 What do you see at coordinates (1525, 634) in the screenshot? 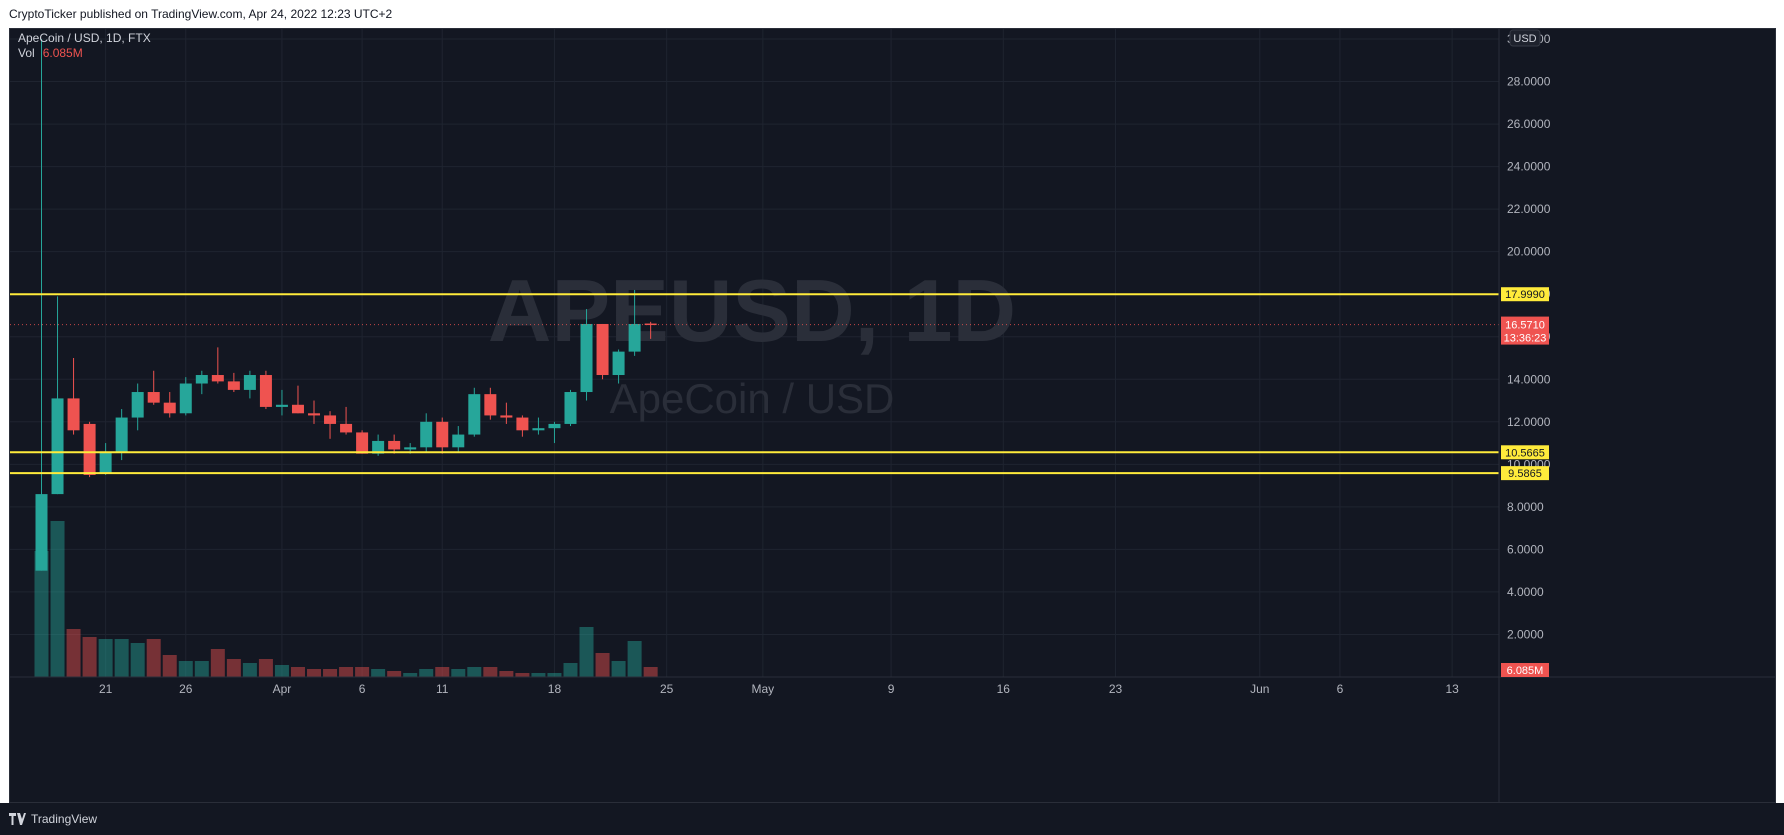
I see `price-axis-tick-label: 2.0000` at bounding box center [1525, 634].